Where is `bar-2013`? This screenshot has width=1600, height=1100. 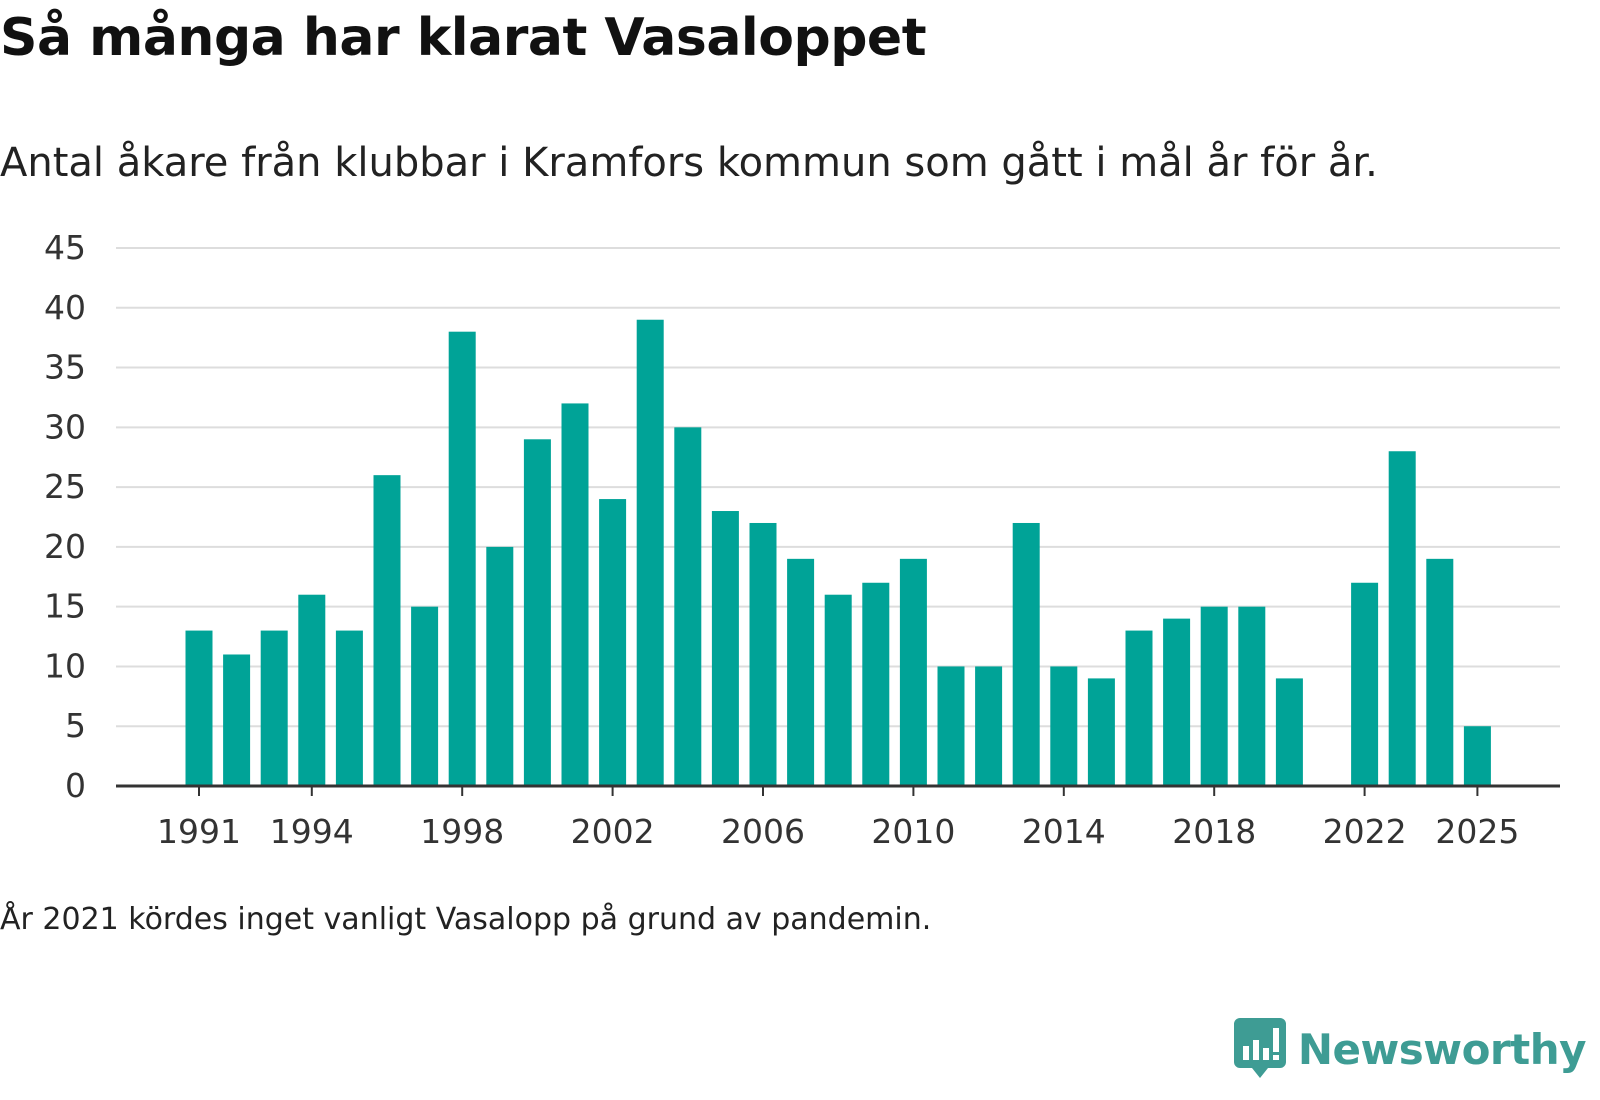 bar-2013 is located at coordinates (1026, 654).